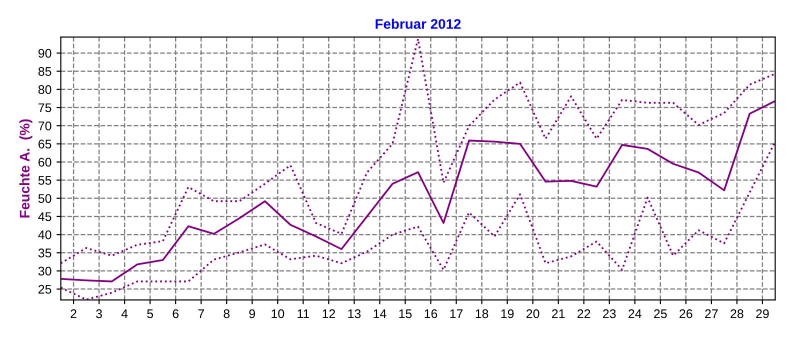  I want to click on y-tick-label: 30, so click(45, 271).